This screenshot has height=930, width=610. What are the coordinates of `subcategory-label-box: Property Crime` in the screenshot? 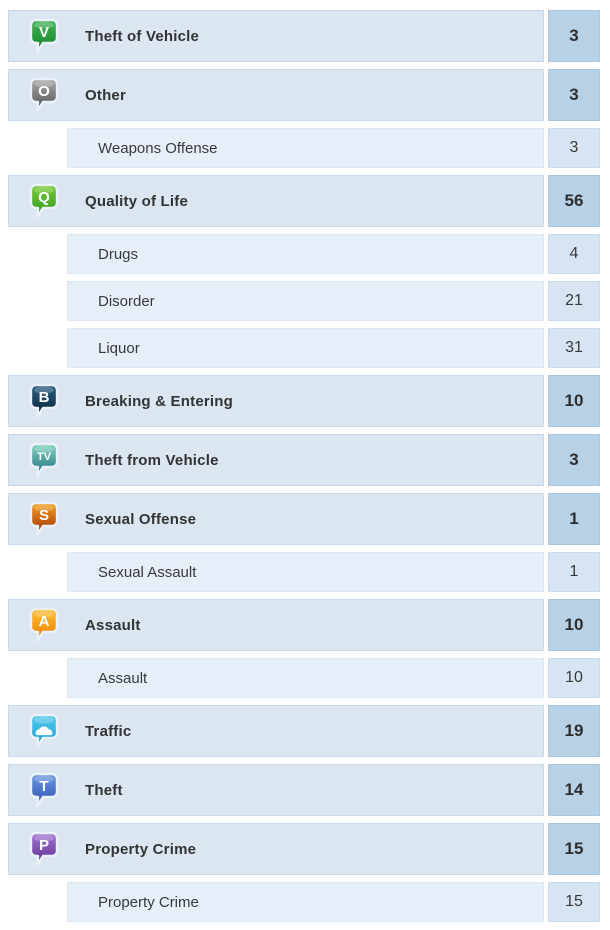 It's located at (305, 902).